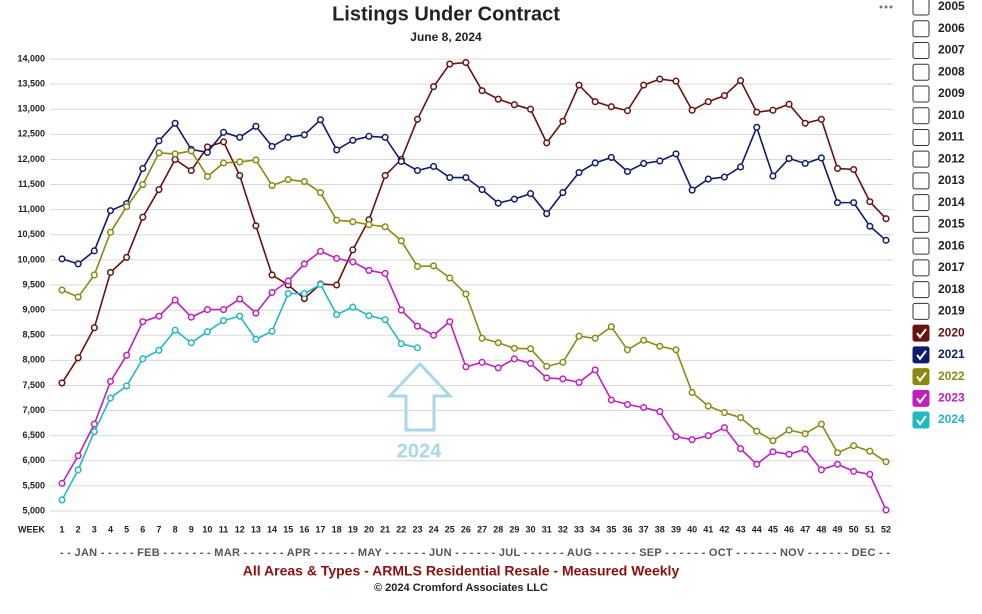 The height and width of the screenshot is (614, 982). What do you see at coordinates (531, 529) in the screenshot?
I see `x-tick-label: 30` at bounding box center [531, 529].